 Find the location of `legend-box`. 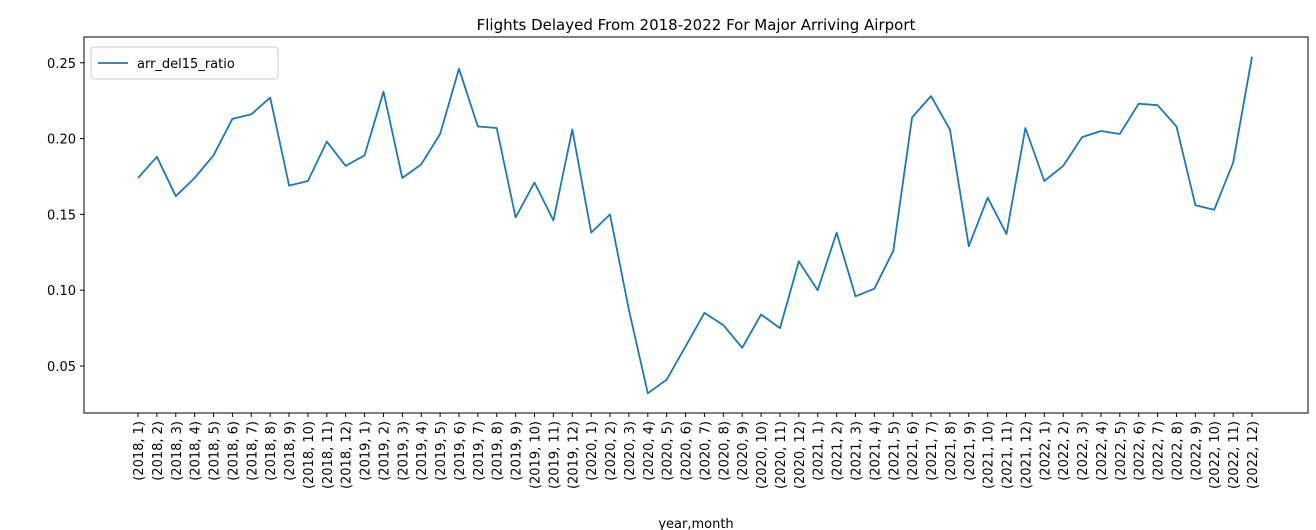

legend-box is located at coordinates (184, 63).